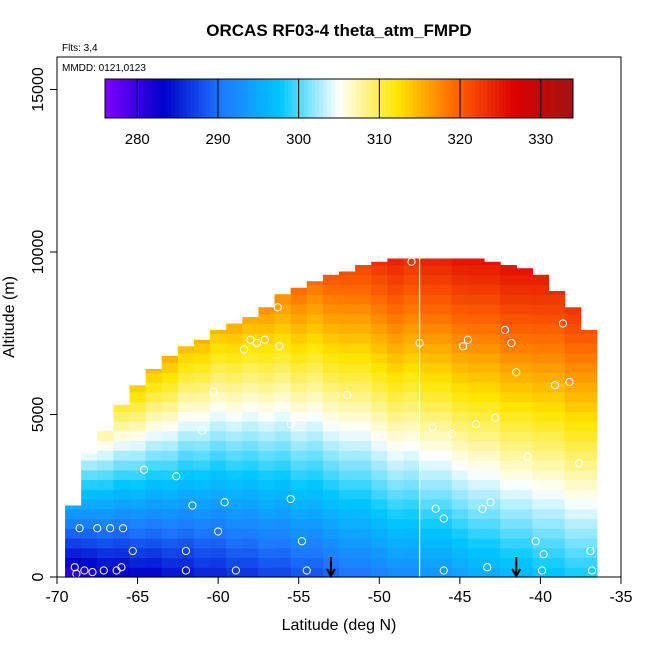 The image size is (650, 650). Describe the element at coordinates (516, 568) in the screenshot. I see `down-arrow-marker` at that location.